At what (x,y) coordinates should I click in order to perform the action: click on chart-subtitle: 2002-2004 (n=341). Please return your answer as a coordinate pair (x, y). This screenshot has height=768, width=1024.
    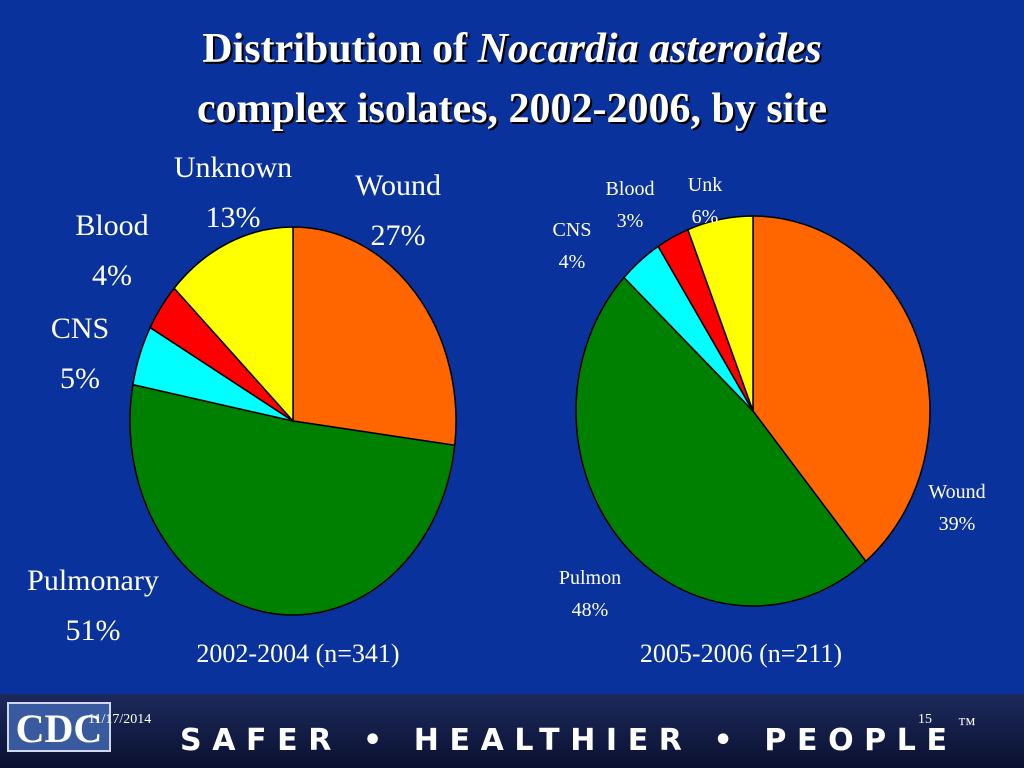
    Looking at the image, I should click on (297, 653).